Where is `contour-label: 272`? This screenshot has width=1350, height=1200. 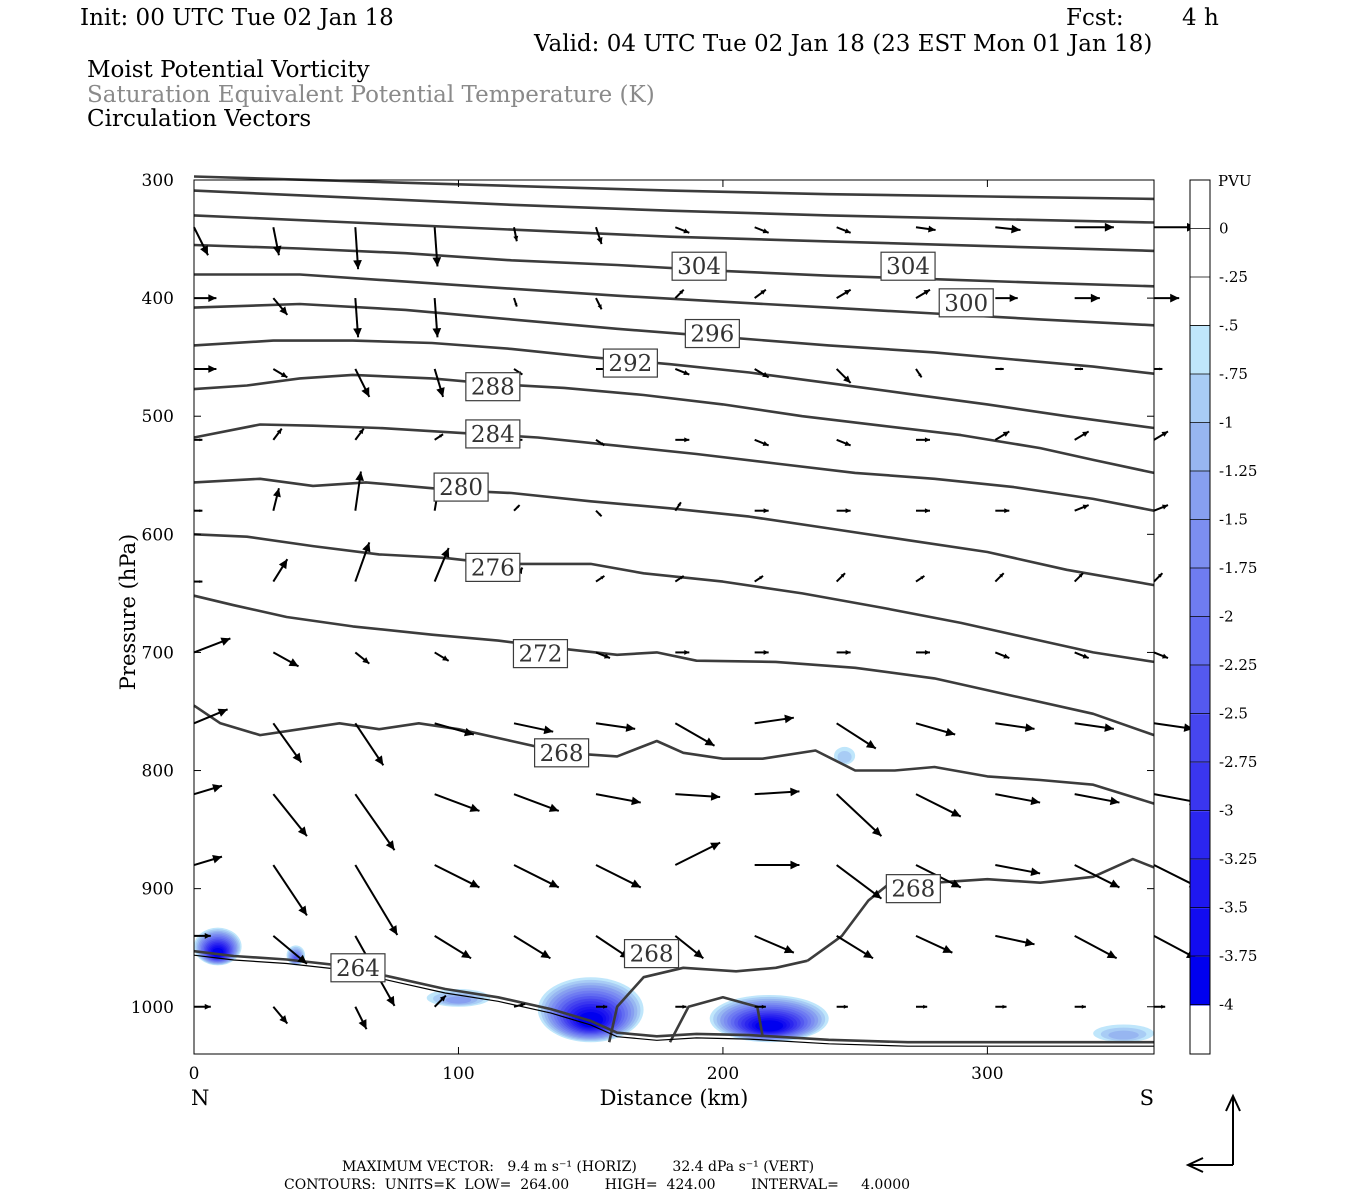
contour-label: 272 is located at coordinates (540, 655).